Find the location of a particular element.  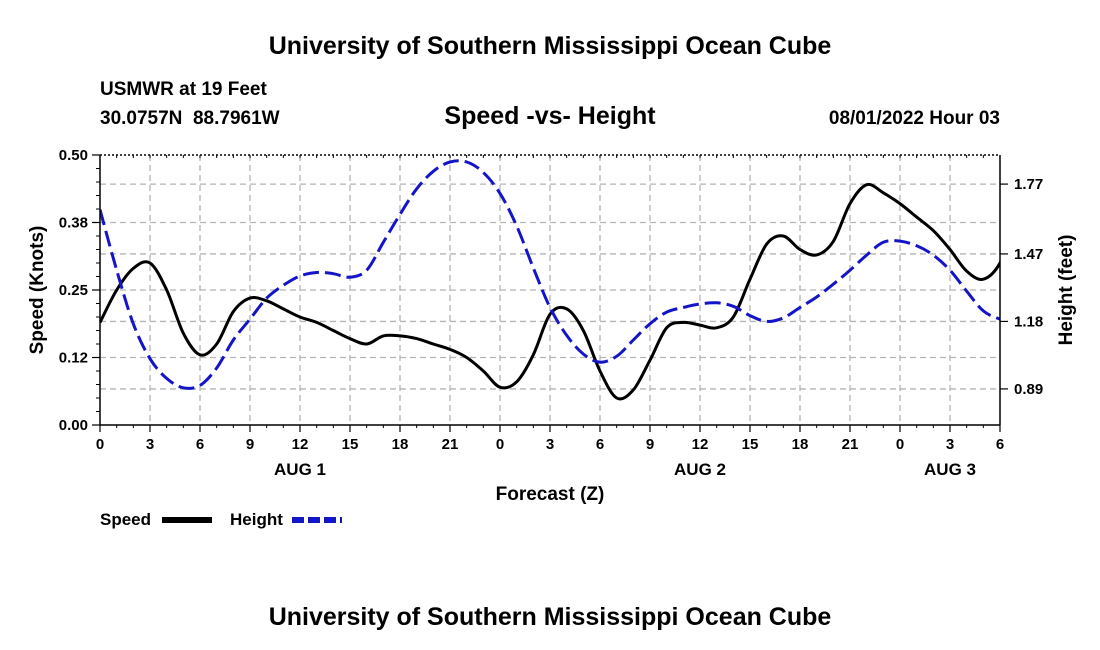

y-left-tick-label: 0.00 is located at coordinates (73, 425).